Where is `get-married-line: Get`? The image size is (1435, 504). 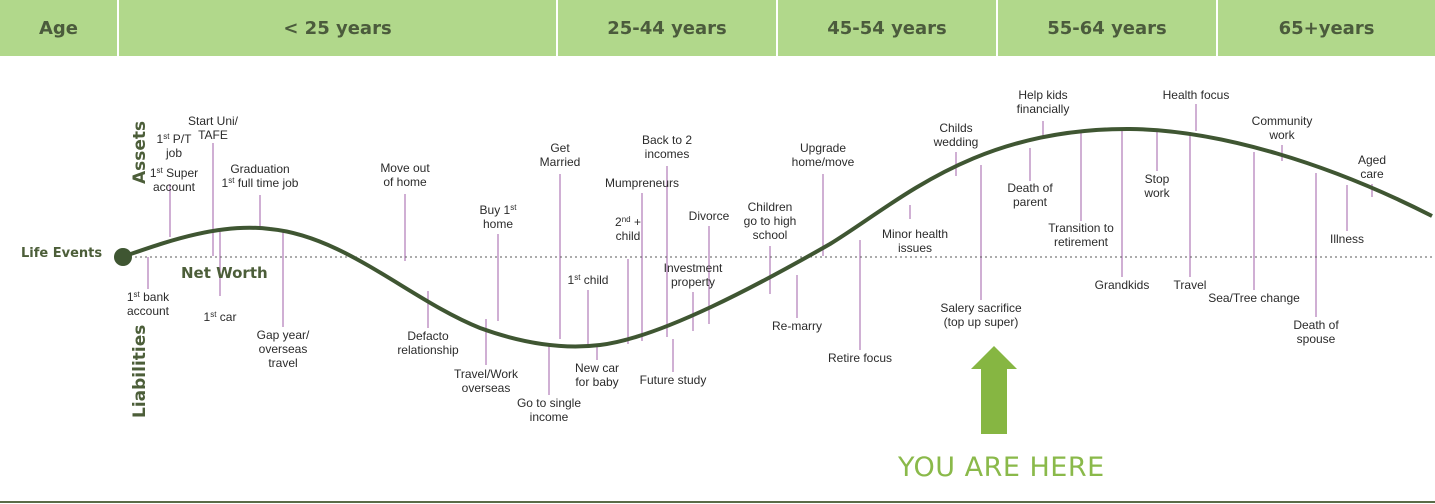 get-married-line: Get is located at coordinates (560, 148).